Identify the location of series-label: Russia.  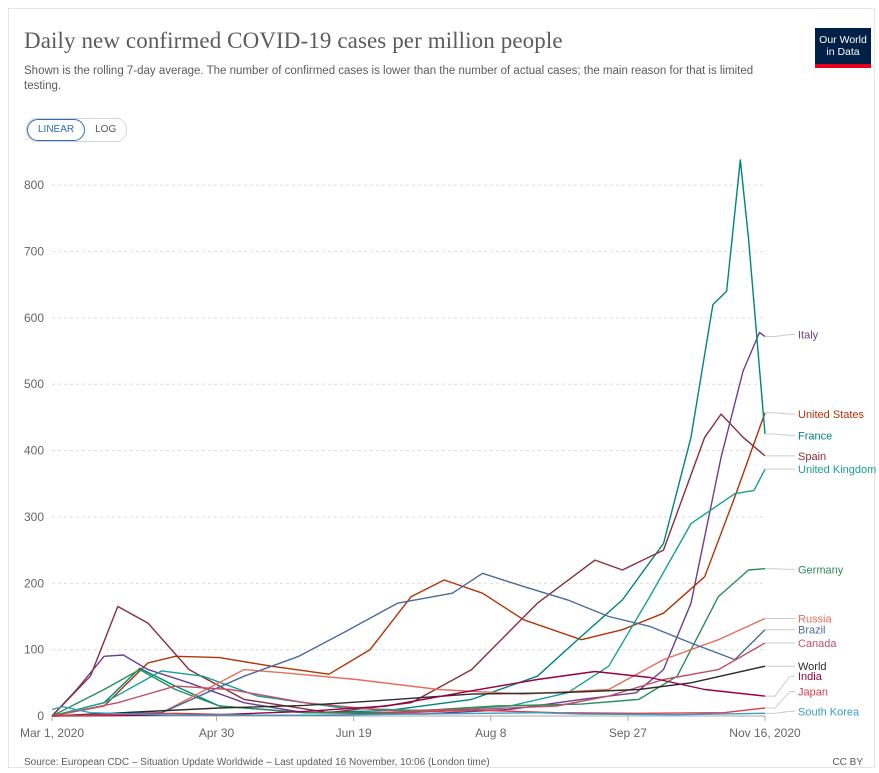
(815, 619).